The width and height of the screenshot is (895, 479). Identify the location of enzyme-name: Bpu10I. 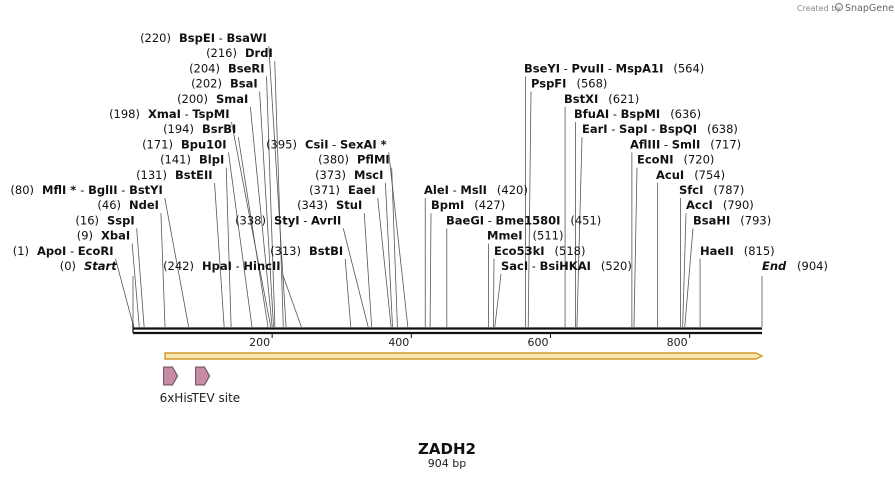
(203, 144).